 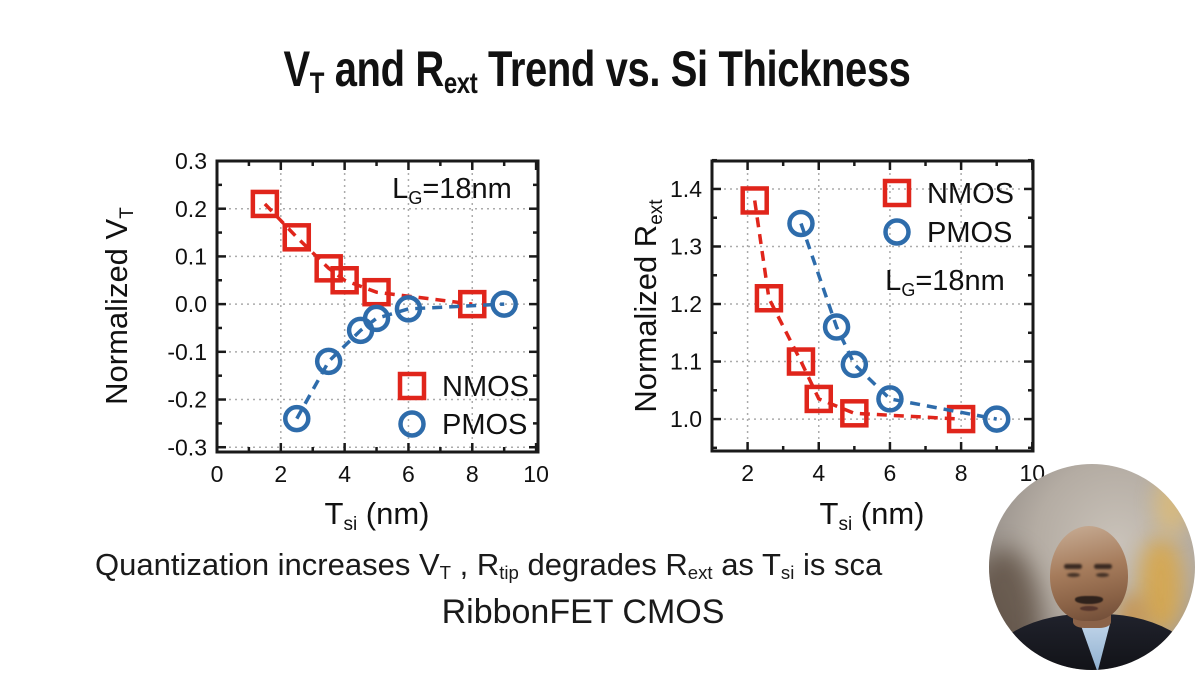 What do you see at coordinates (686, 247) in the screenshot?
I see `y-tick-label: 1.3` at bounding box center [686, 247].